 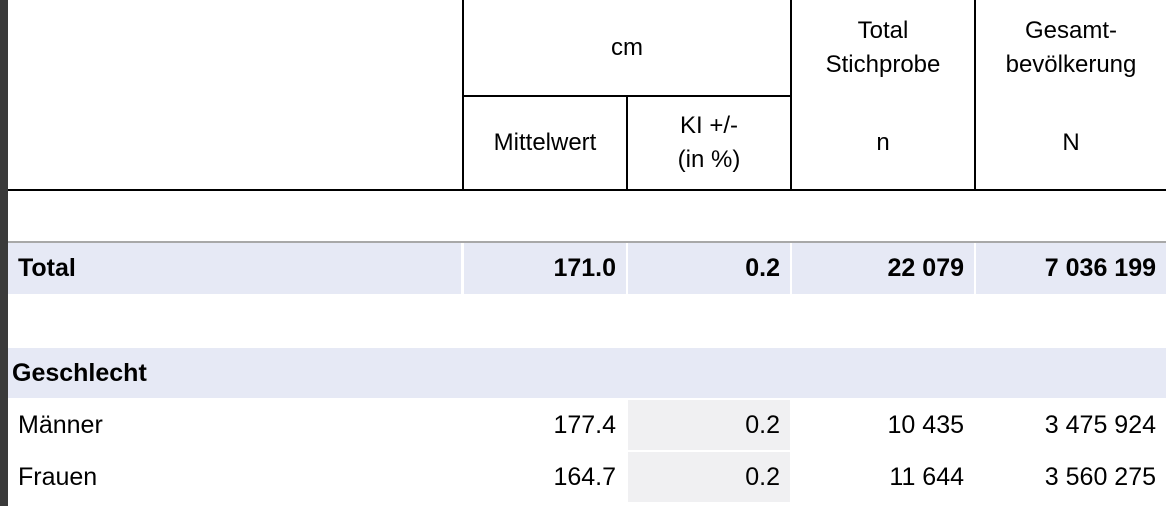 I want to click on header-bottom-border, so click(x=587, y=190).